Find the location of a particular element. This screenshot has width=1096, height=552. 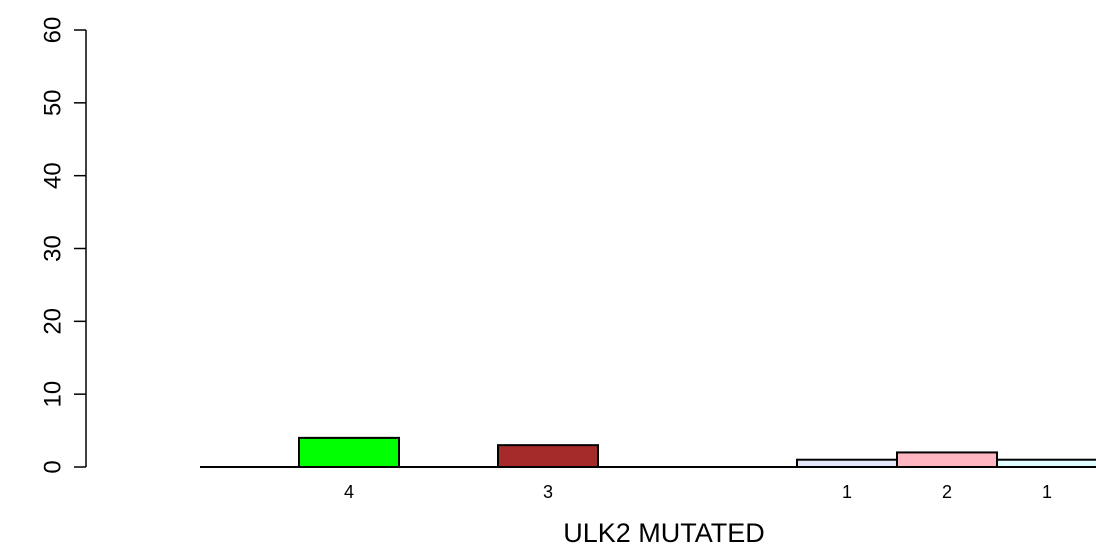

bars: 4 3 1 2 1 is located at coordinates (697, 469).